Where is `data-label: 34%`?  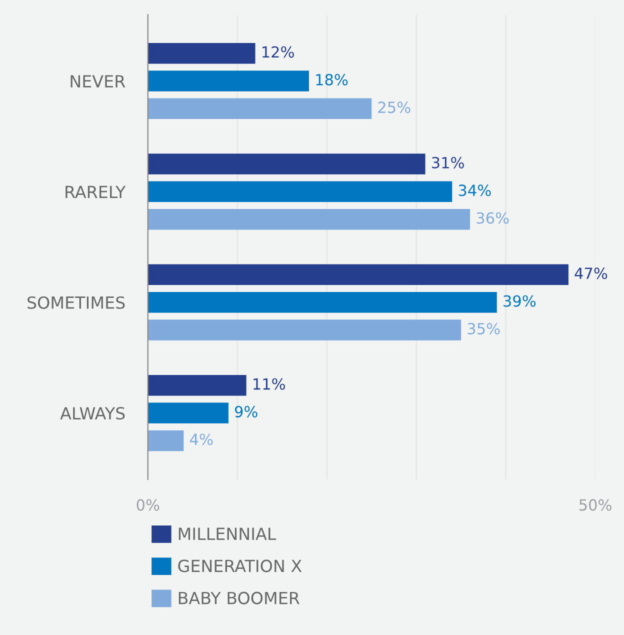 data-label: 34% is located at coordinates (474, 190).